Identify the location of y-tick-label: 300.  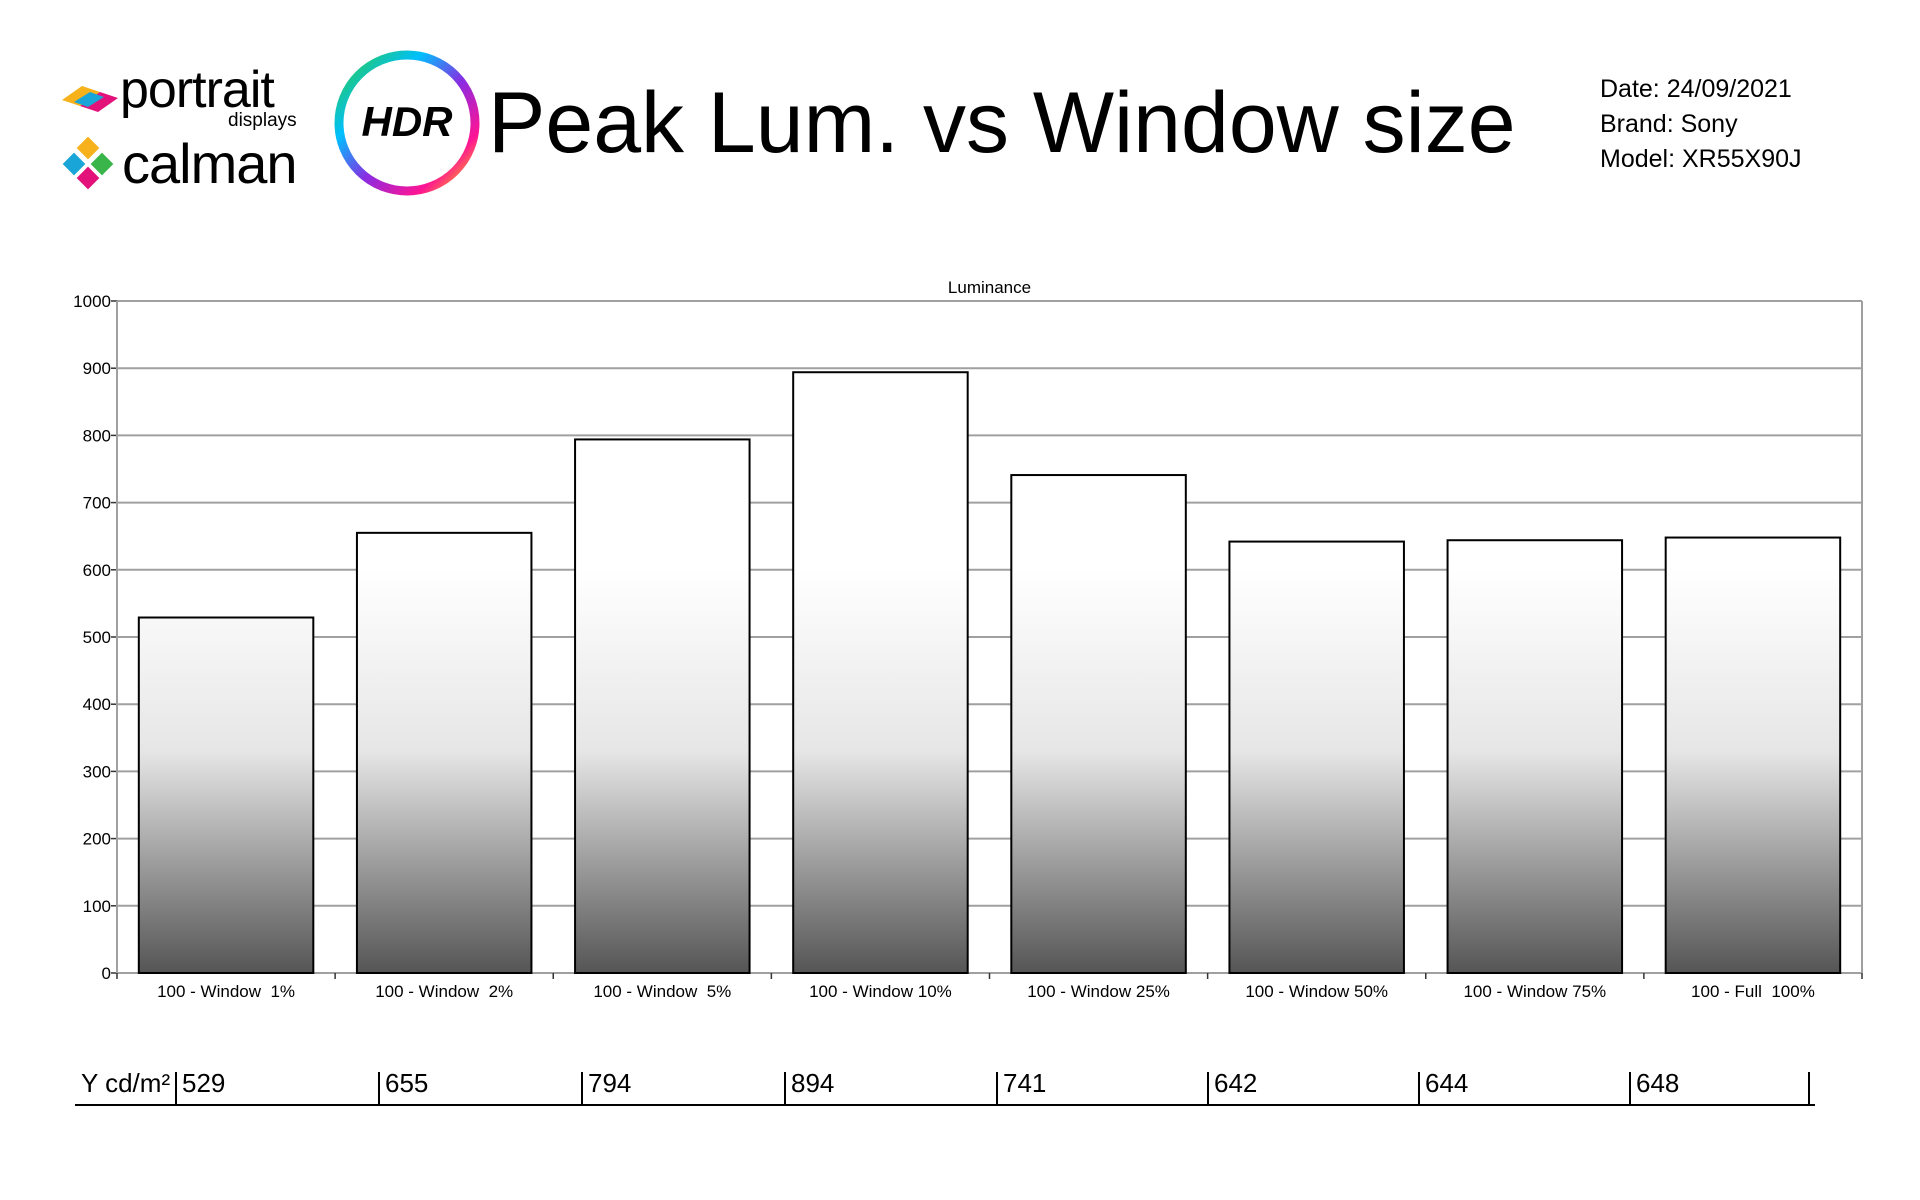
(97, 771).